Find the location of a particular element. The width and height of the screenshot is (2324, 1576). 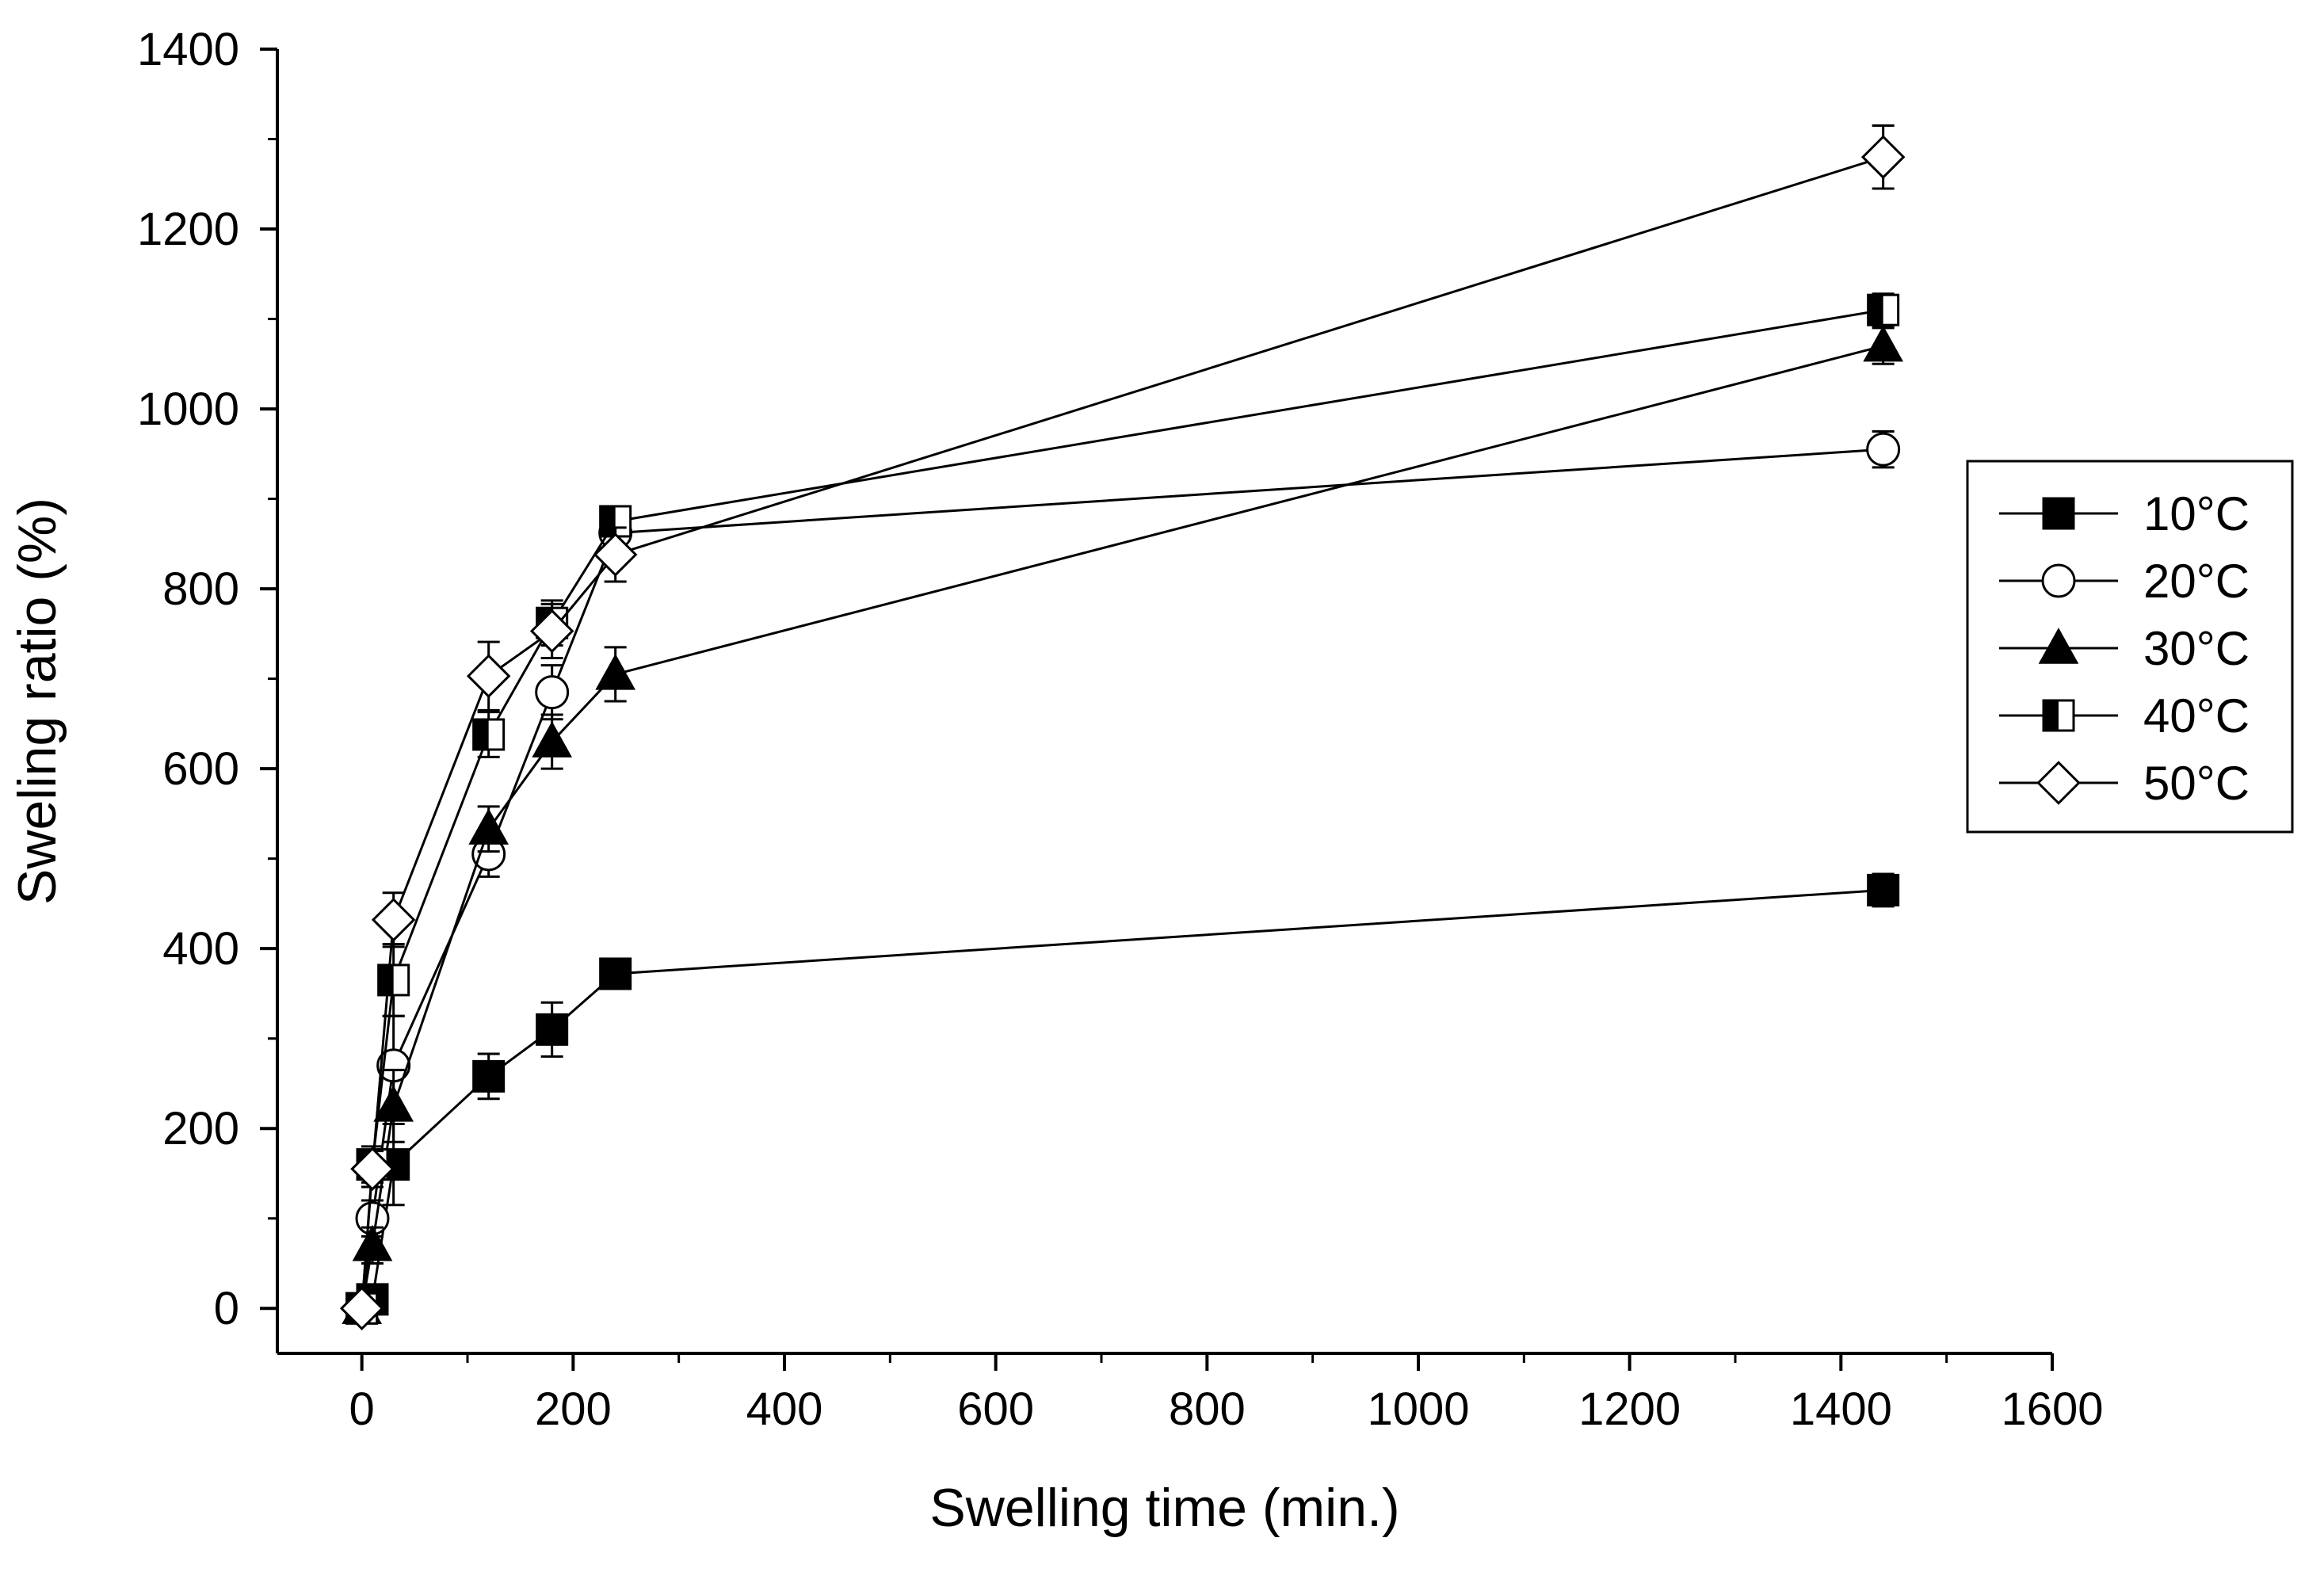

x-tick-label: 1000 is located at coordinates (1418, 1409).